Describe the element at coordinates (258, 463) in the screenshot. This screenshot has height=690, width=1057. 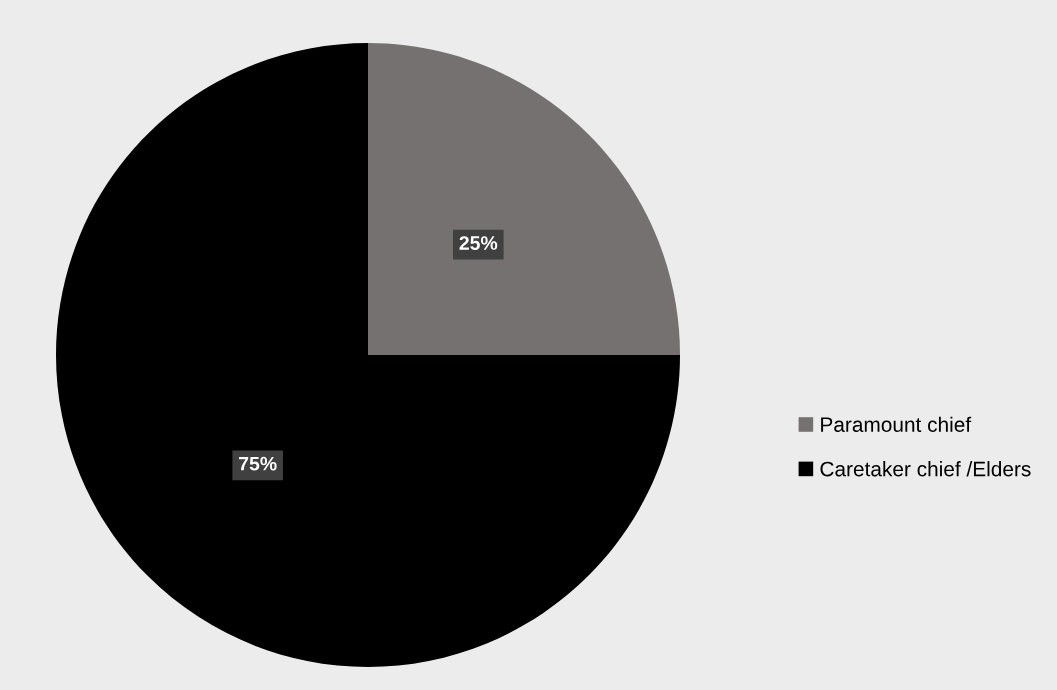
I see `data-label: 75%` at that location.